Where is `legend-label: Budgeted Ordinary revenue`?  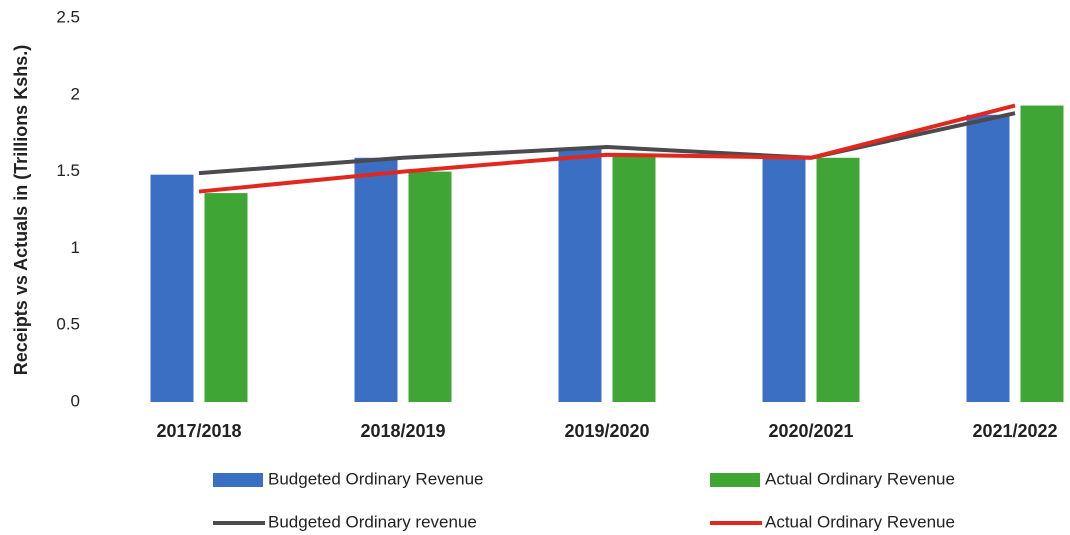 legend-label: Budgeted Ordinary revenue is located at coordinates (372, 521).